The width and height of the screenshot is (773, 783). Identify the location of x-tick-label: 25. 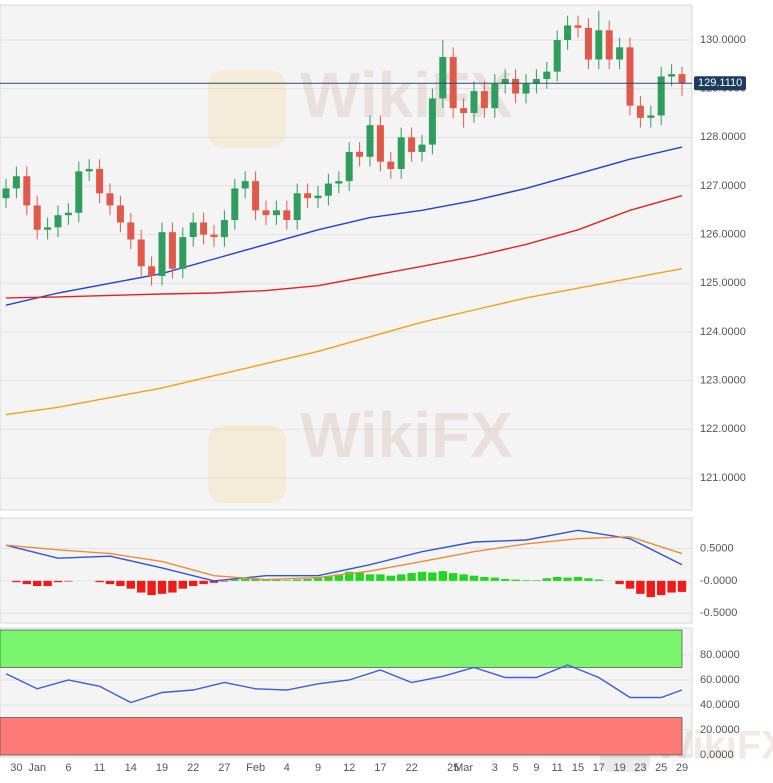
(661, 768).